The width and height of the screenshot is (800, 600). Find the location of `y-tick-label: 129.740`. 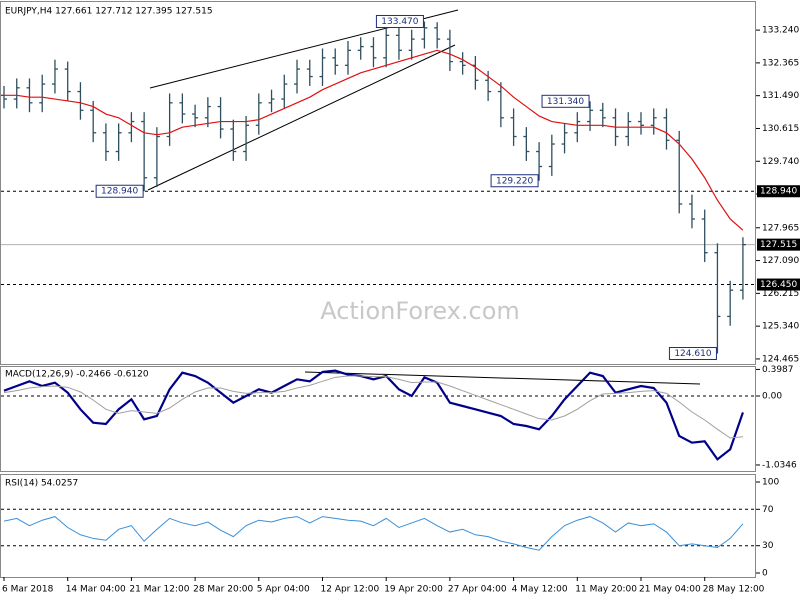

y-tick-label: 129.740 is located at coordinates (780, 162).